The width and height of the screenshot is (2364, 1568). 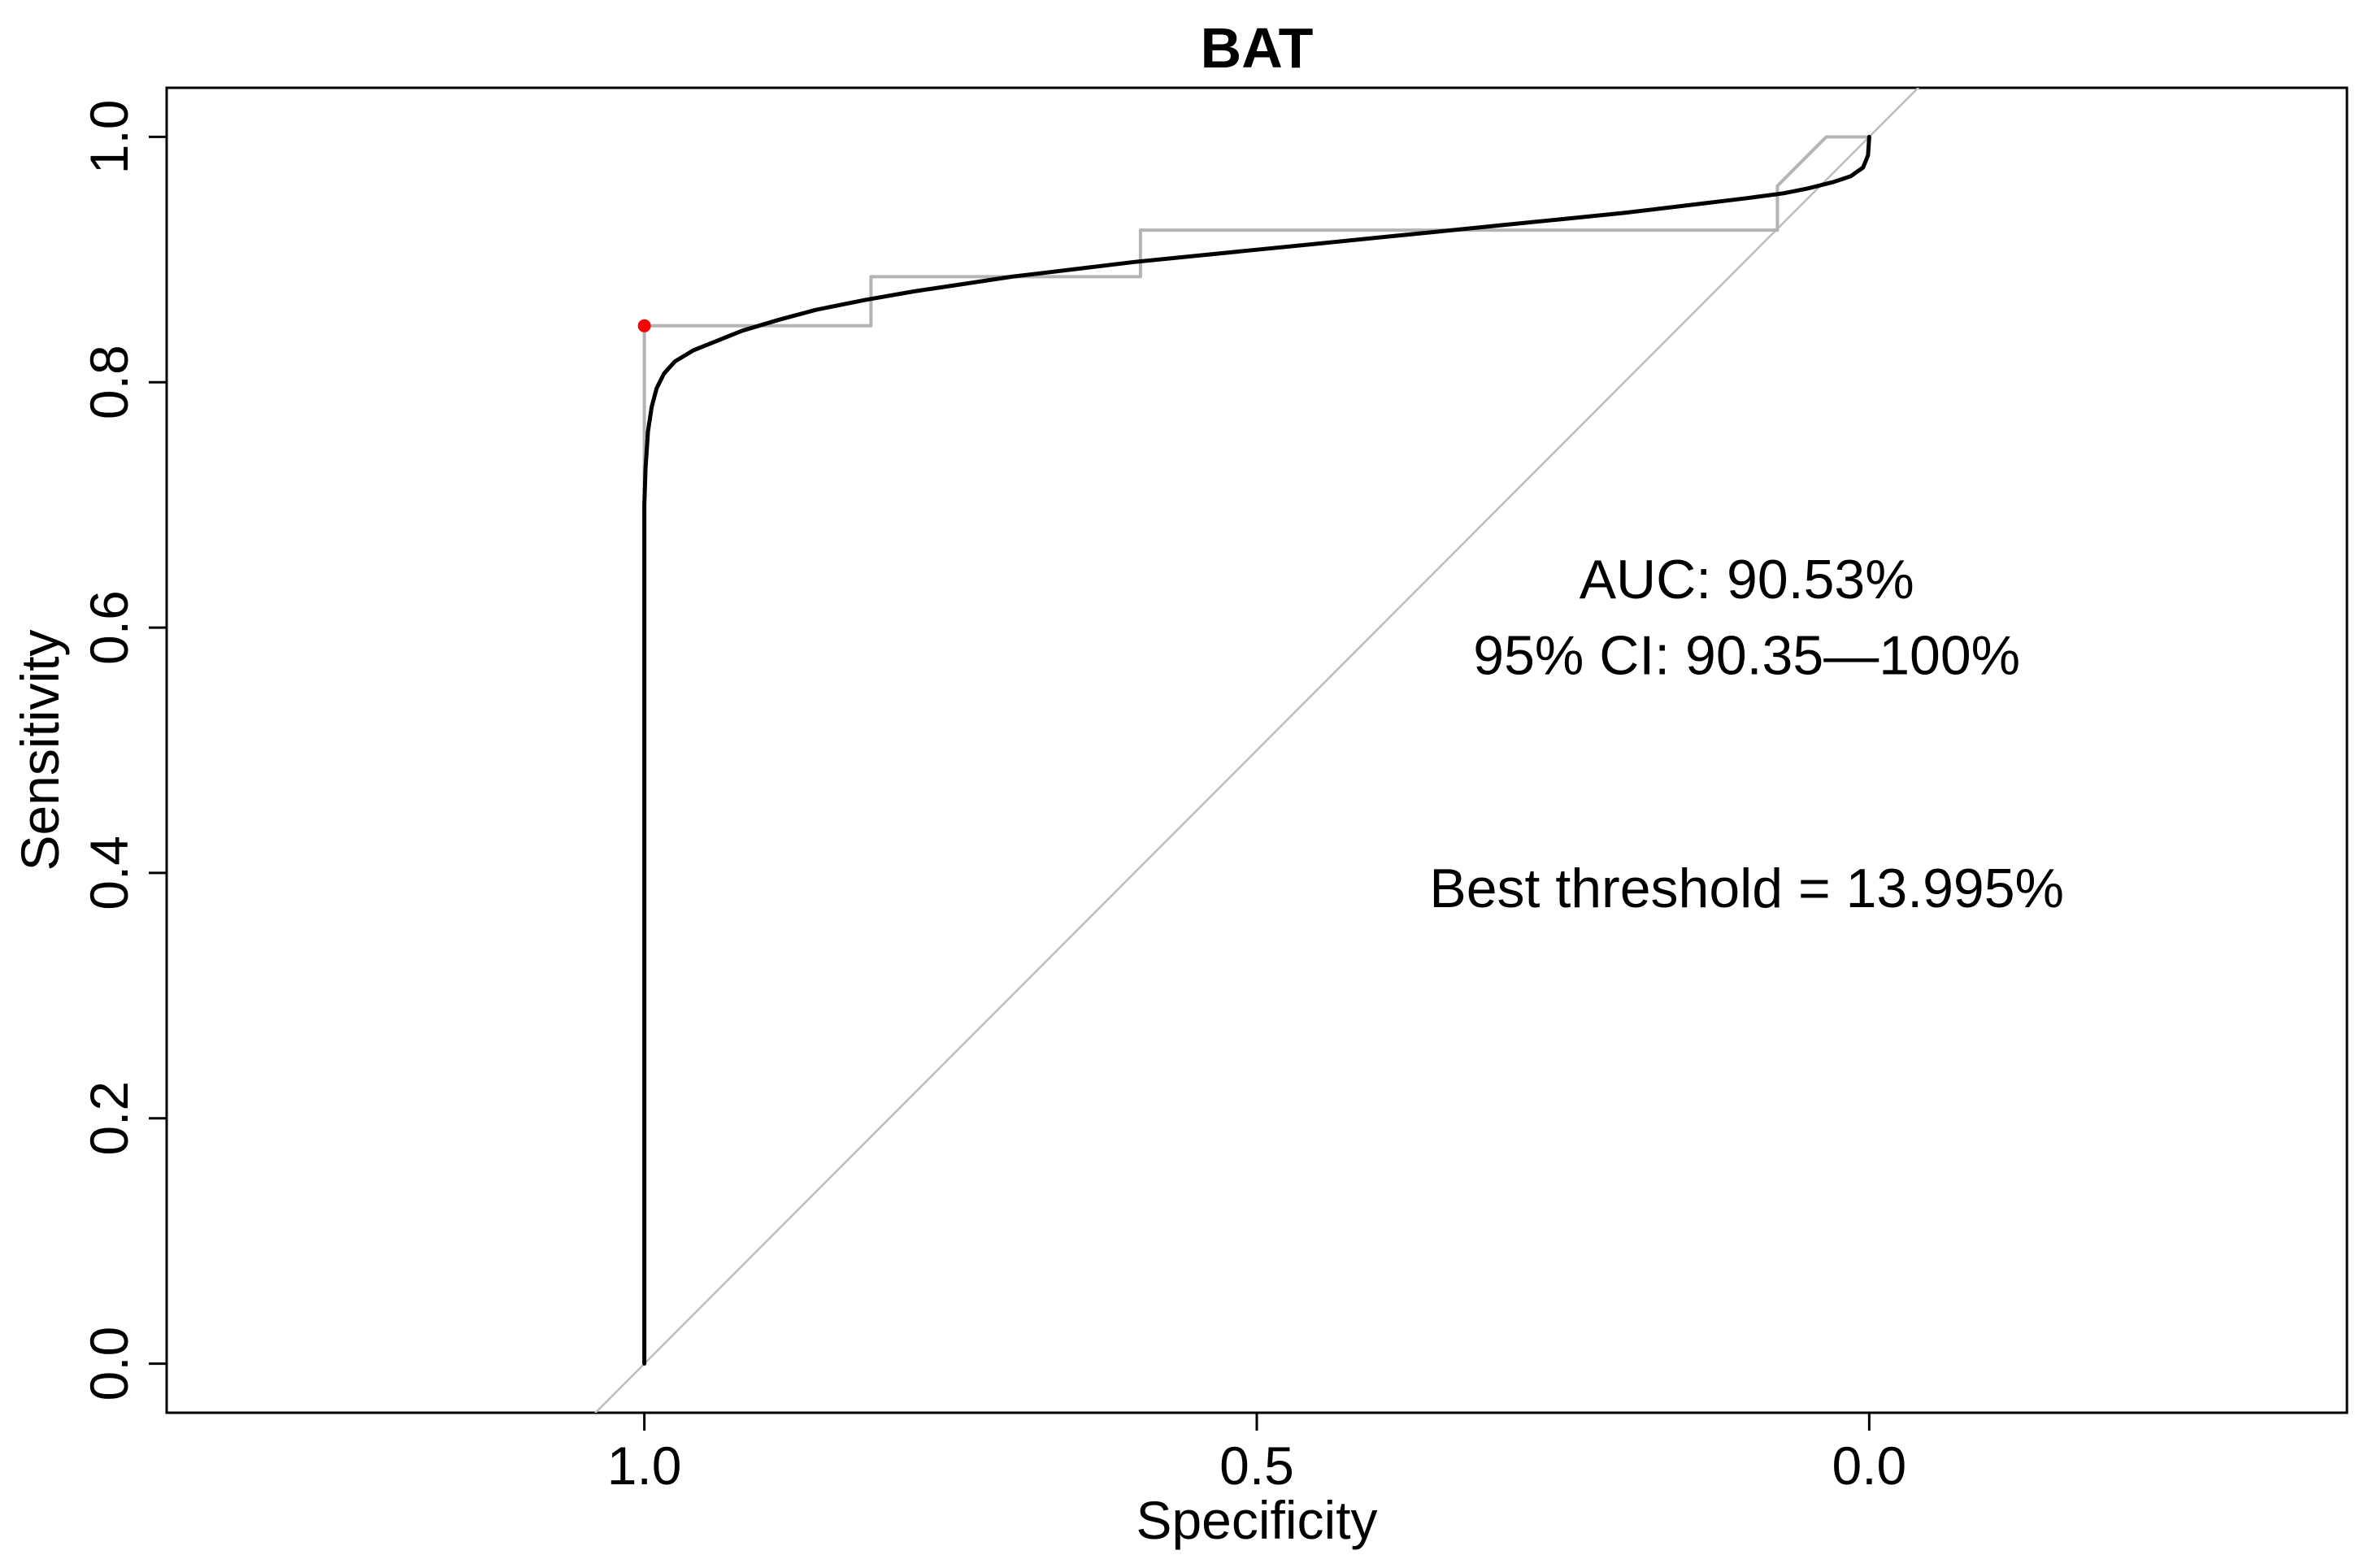 What do you see at coordinates (40, 750) in the screenshot?
I see `y-axis-label: Sensitivity` at bounding box center [40, 750].